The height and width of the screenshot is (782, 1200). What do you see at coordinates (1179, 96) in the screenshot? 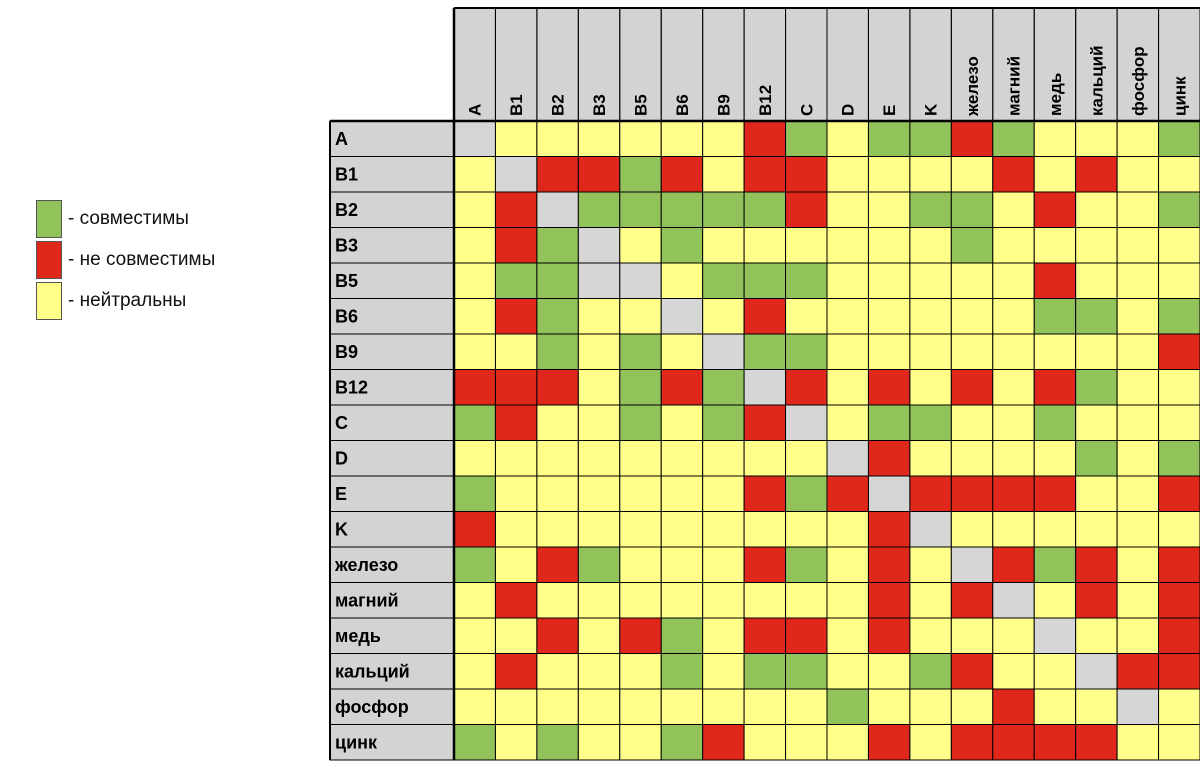
I see `column-label-цинк: цинк` at bounding box center [1179, 96].